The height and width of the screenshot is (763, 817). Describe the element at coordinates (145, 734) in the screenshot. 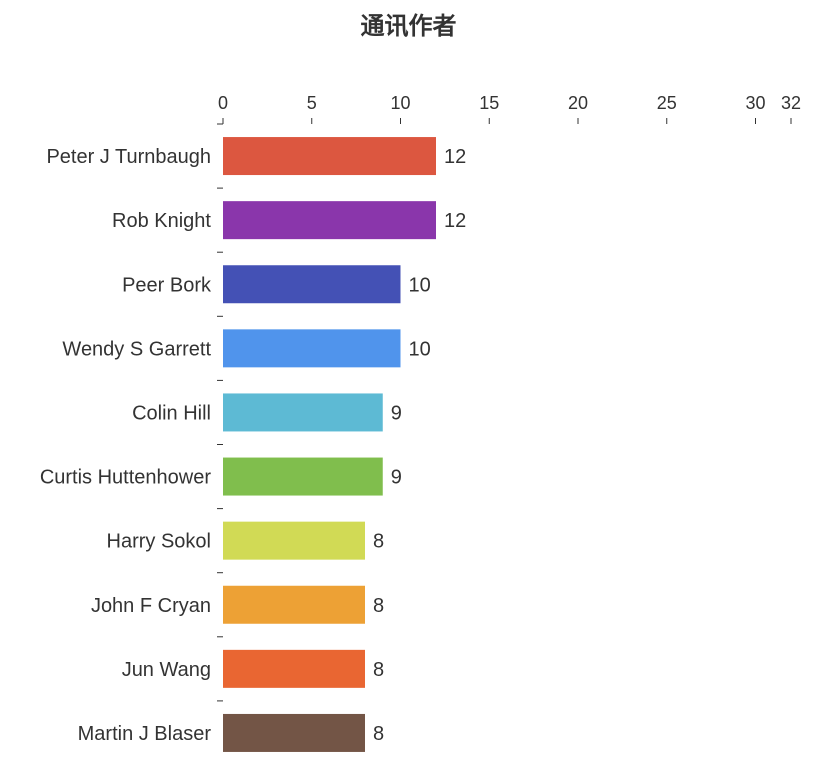

I see `category-label: Martin J Blaser` at that location.